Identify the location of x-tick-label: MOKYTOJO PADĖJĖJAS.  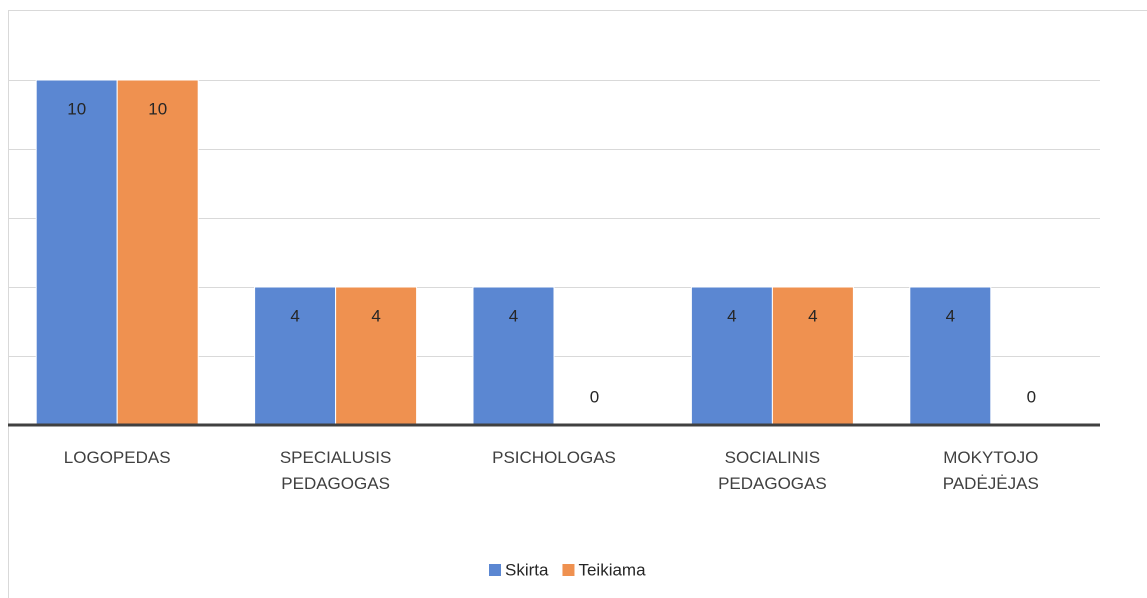
(990, 470).